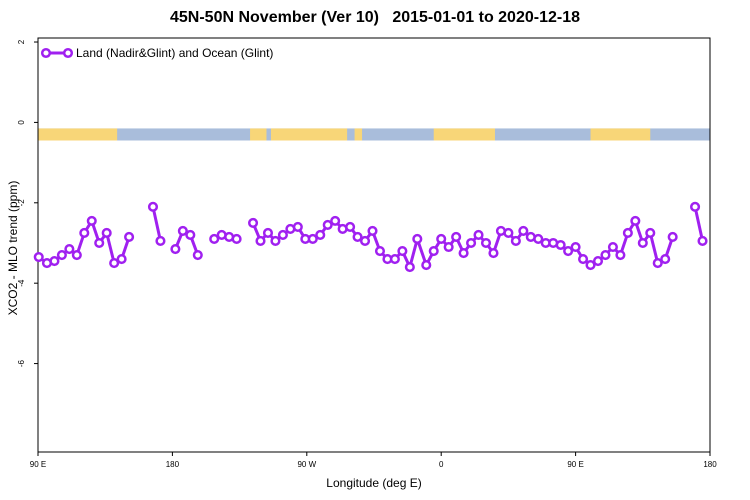  I want to click on y-tick-label: -2, so click(21, 203).